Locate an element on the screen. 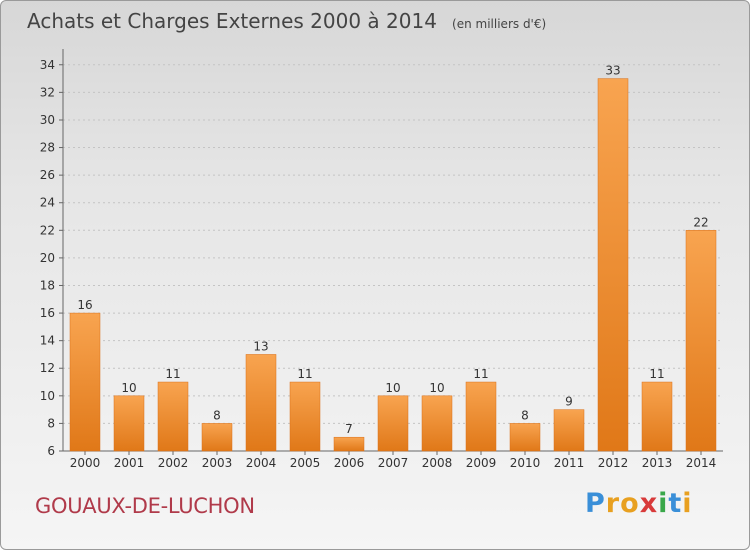  y-tick-label: 24 is located at coordinates (47, 203).